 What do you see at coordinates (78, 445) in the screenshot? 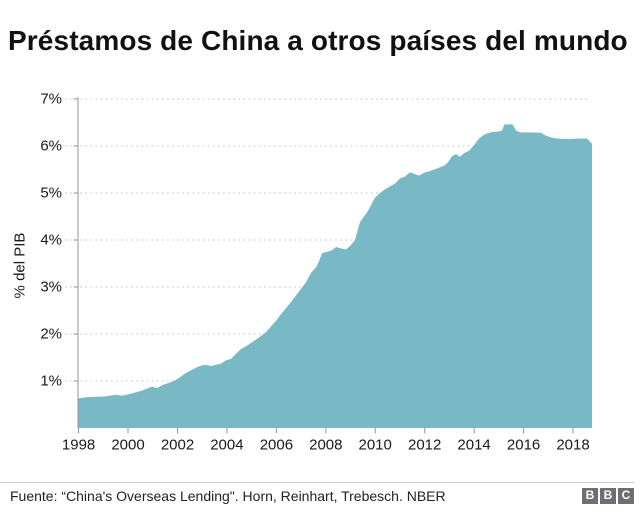
I see `svg-text: 1998` at bounding box center [78, 445].